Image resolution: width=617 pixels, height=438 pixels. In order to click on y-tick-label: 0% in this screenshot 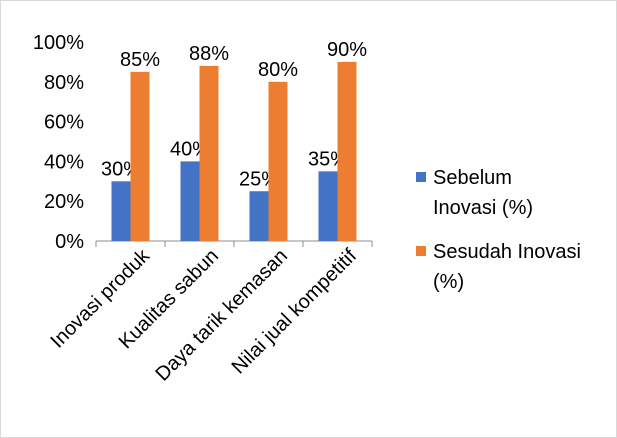, I will do `click(69, 242)`.